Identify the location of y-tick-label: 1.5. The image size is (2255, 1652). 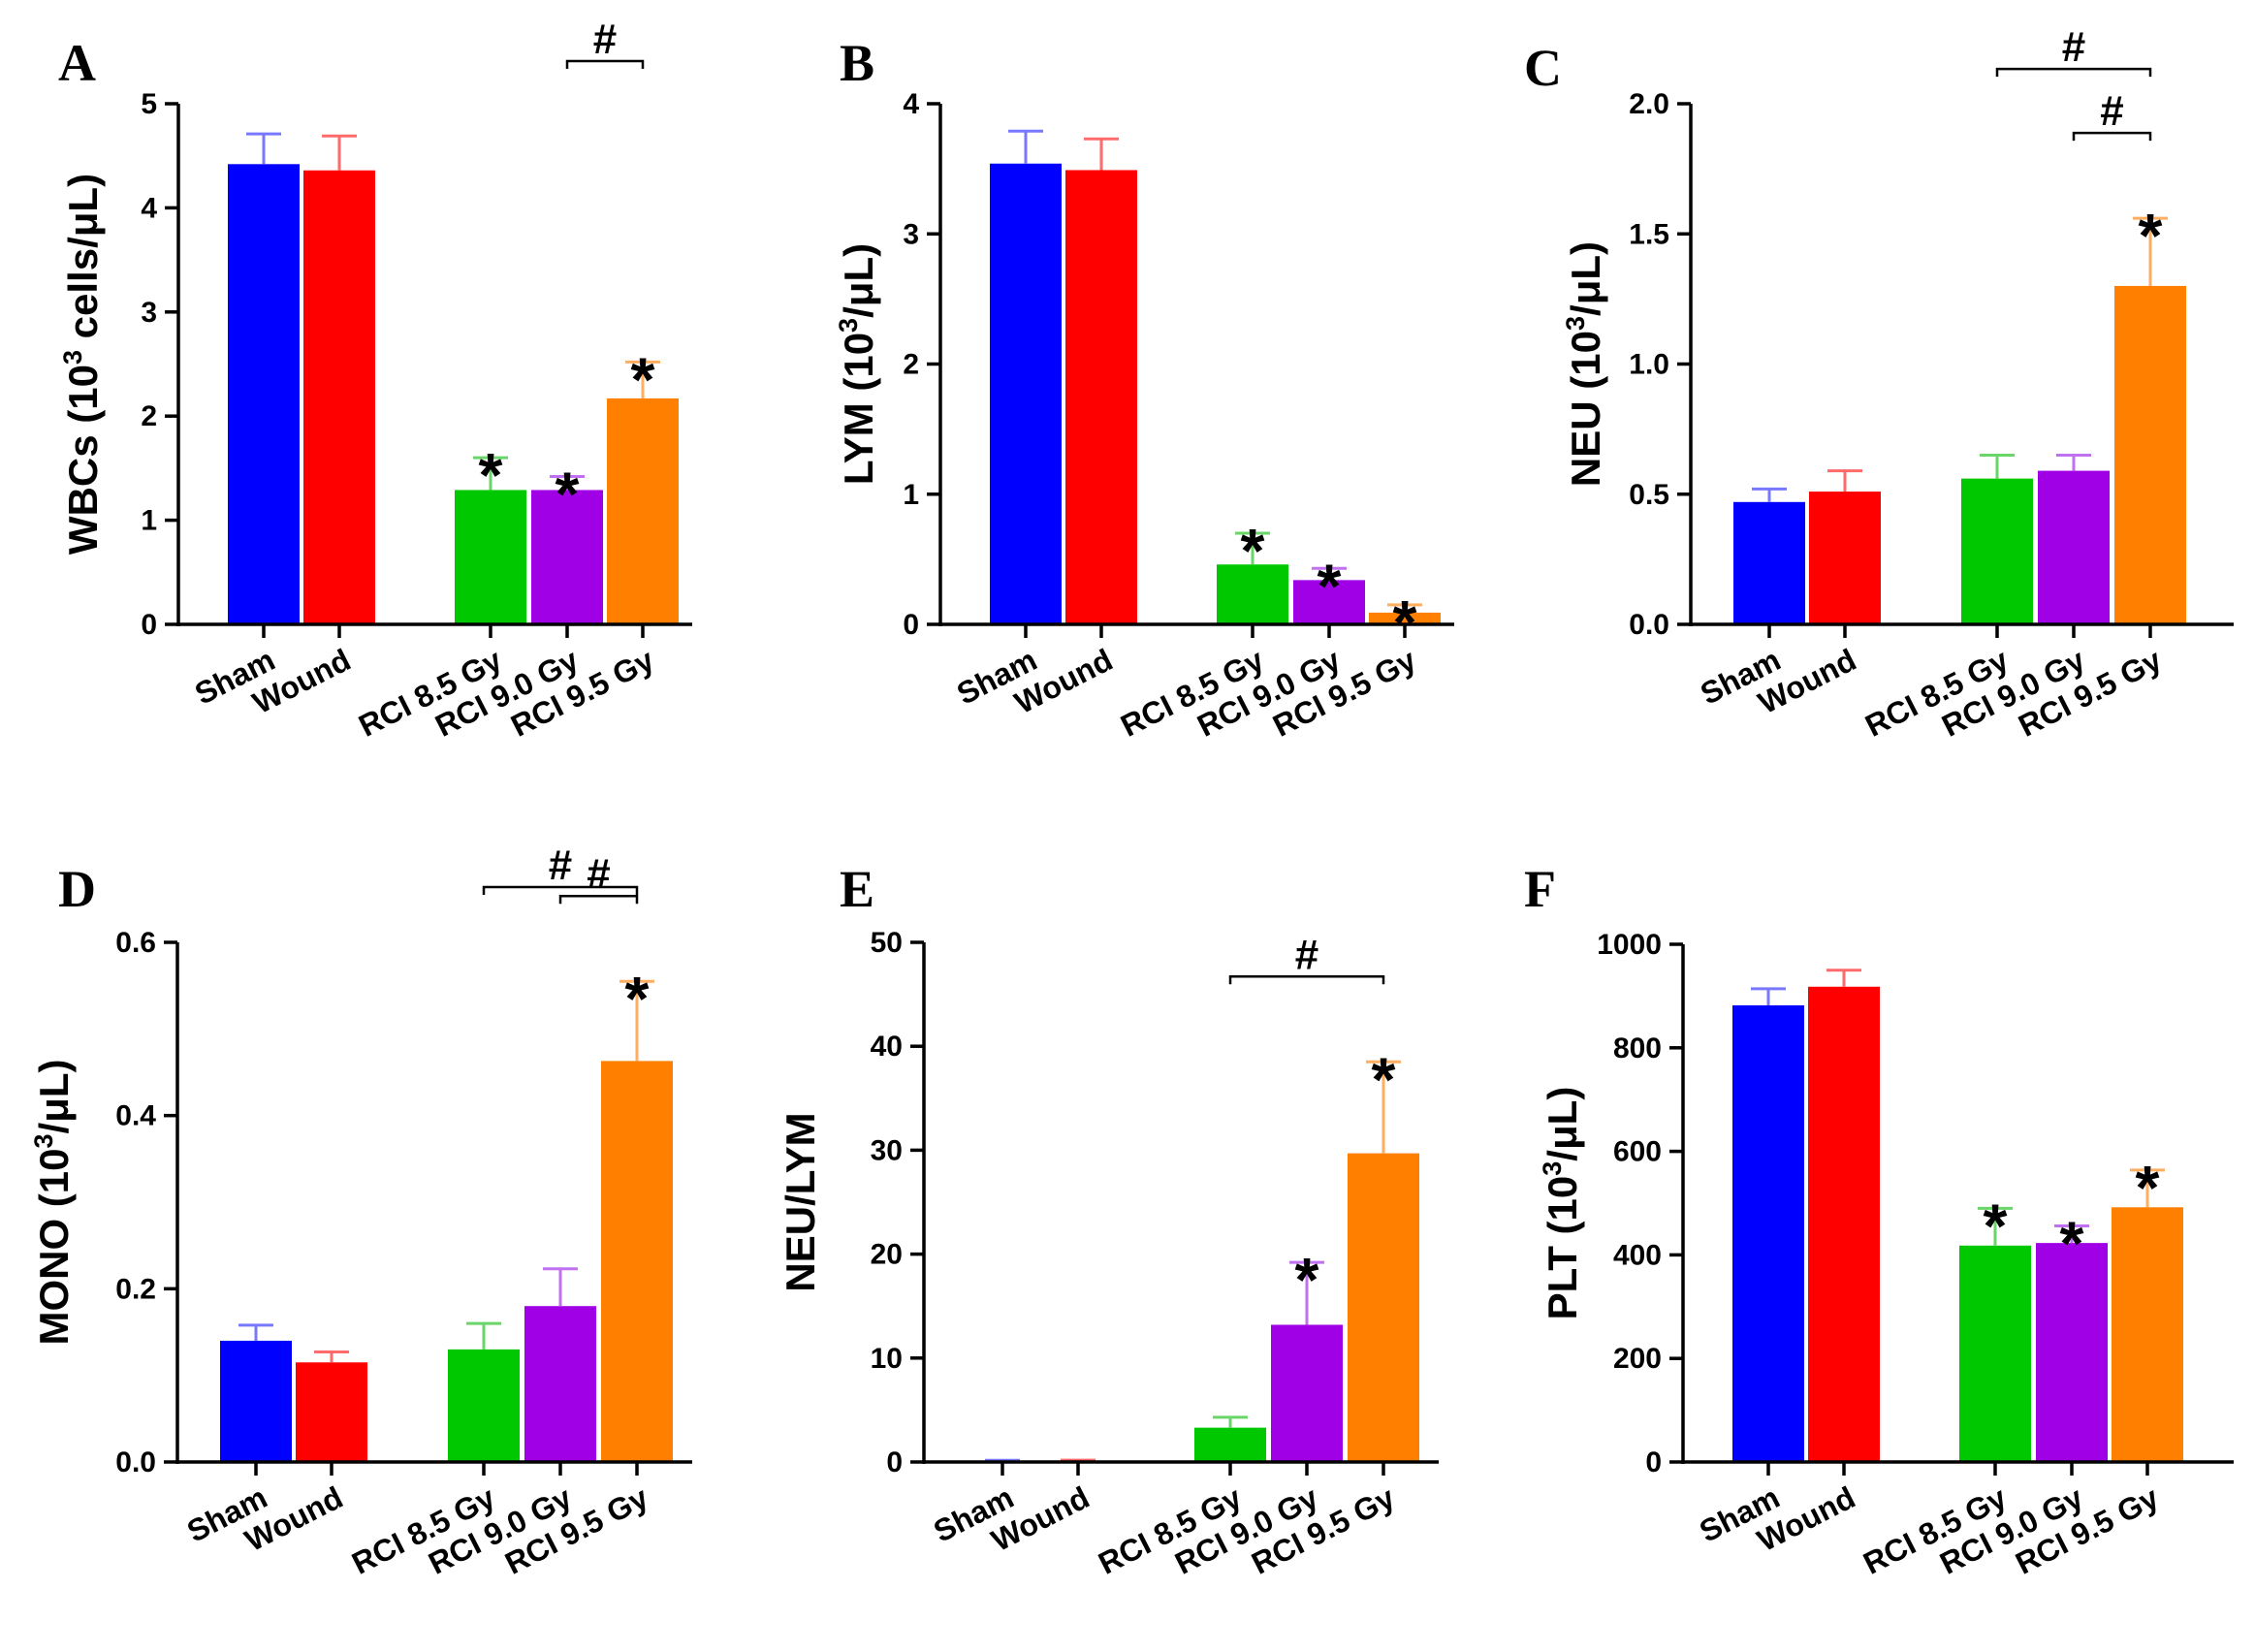
(1649, 234).